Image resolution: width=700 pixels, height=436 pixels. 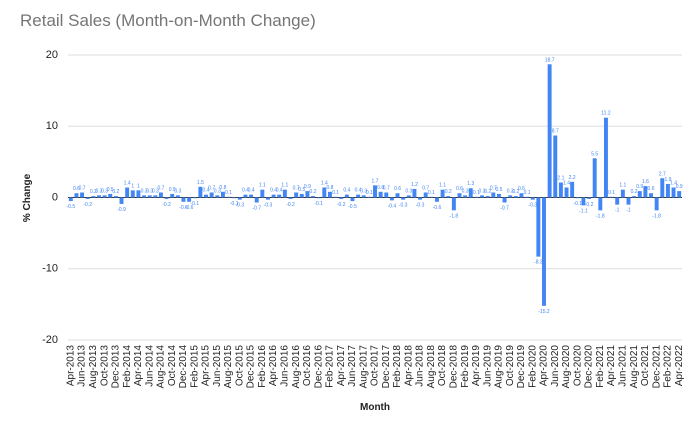 I want to click on x-tick-label: Dec-2013, so click(x=116, y=367).